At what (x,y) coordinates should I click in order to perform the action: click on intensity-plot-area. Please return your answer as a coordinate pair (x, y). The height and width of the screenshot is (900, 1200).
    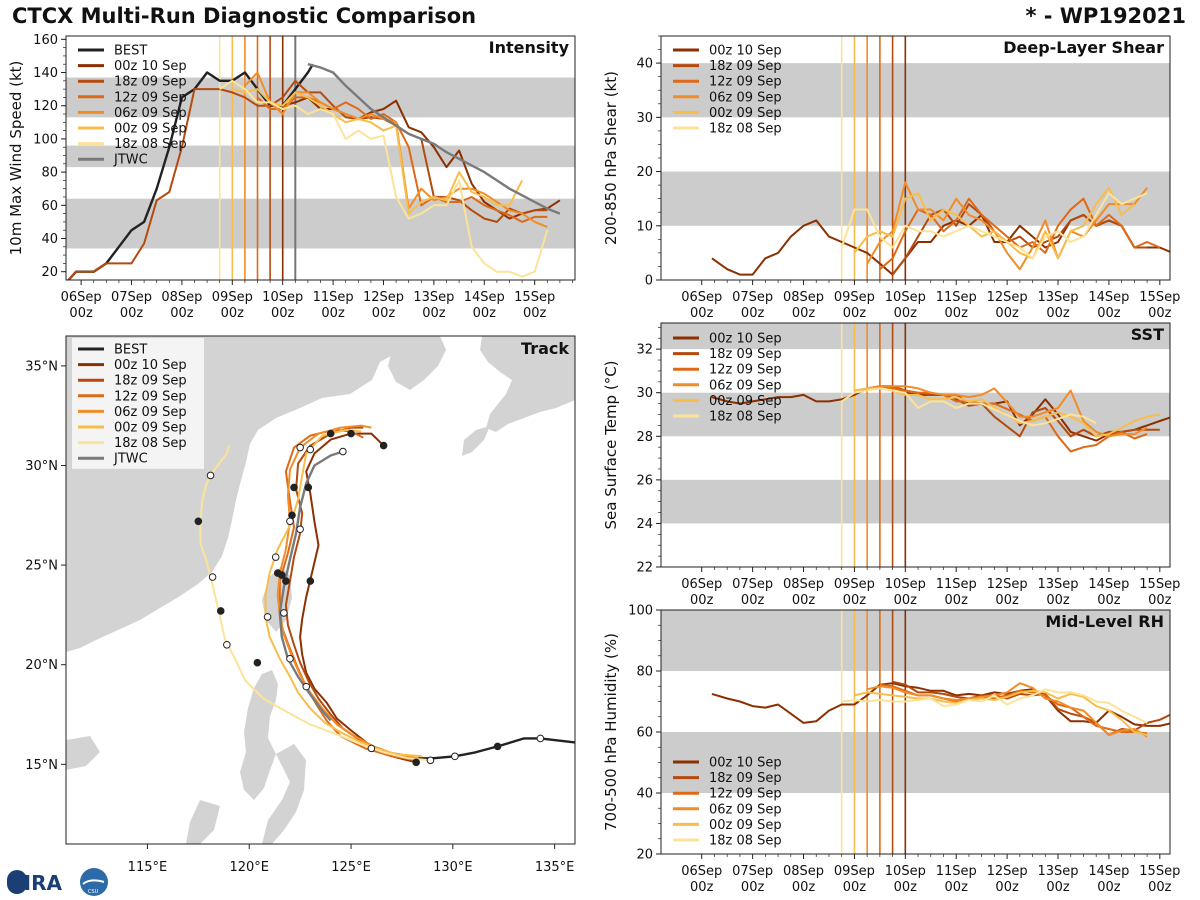
    Looking at the image, I should click on (320, 158).